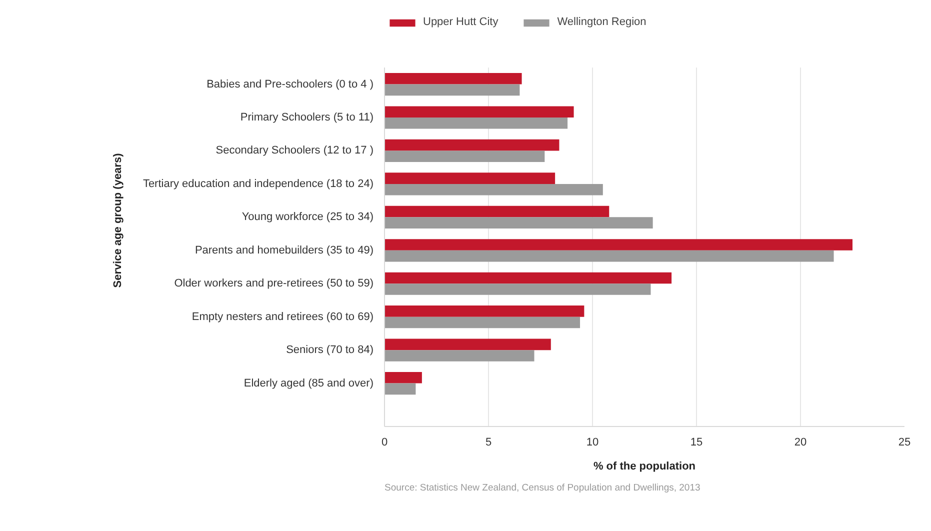 The width and height of the screenshot is (931, 531). Describe the element at coordinates (644, 466) in the screenshot. I see `x-axis-title: % of the population` at that location.